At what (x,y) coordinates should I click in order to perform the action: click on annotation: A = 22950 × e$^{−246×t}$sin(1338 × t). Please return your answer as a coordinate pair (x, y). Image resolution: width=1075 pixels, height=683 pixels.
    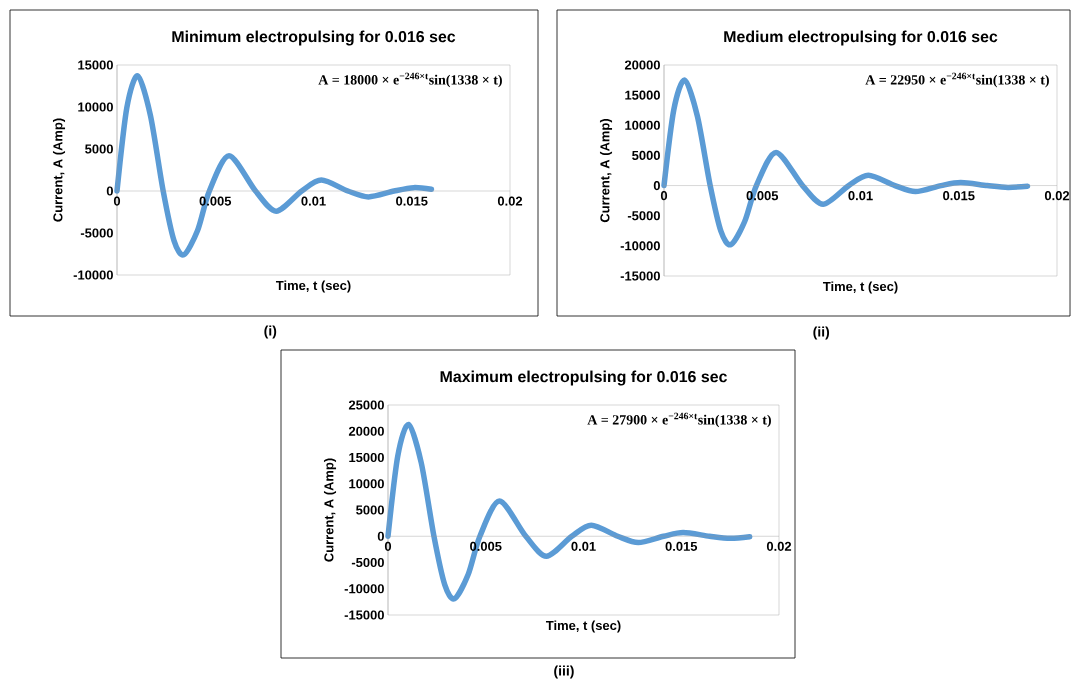
    Looking at the image, I should click on (957, 80).